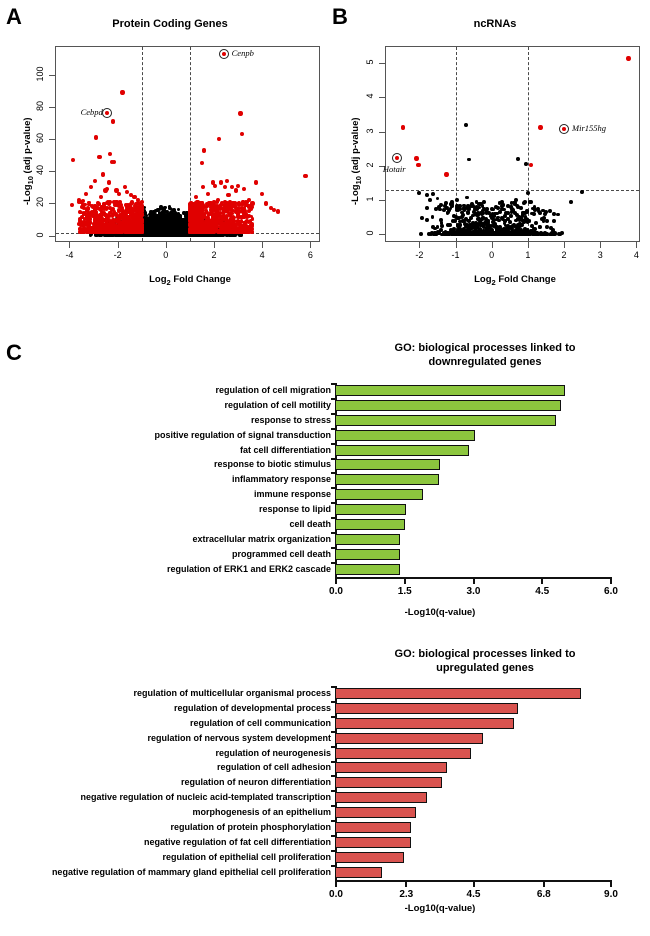 Image resolution: width=650 pixels, height=936 pixels. What do you see at coordinates (40, 138) in the screenshot?
I see `y-tick-label: 60` at bounding box center [40, 138].